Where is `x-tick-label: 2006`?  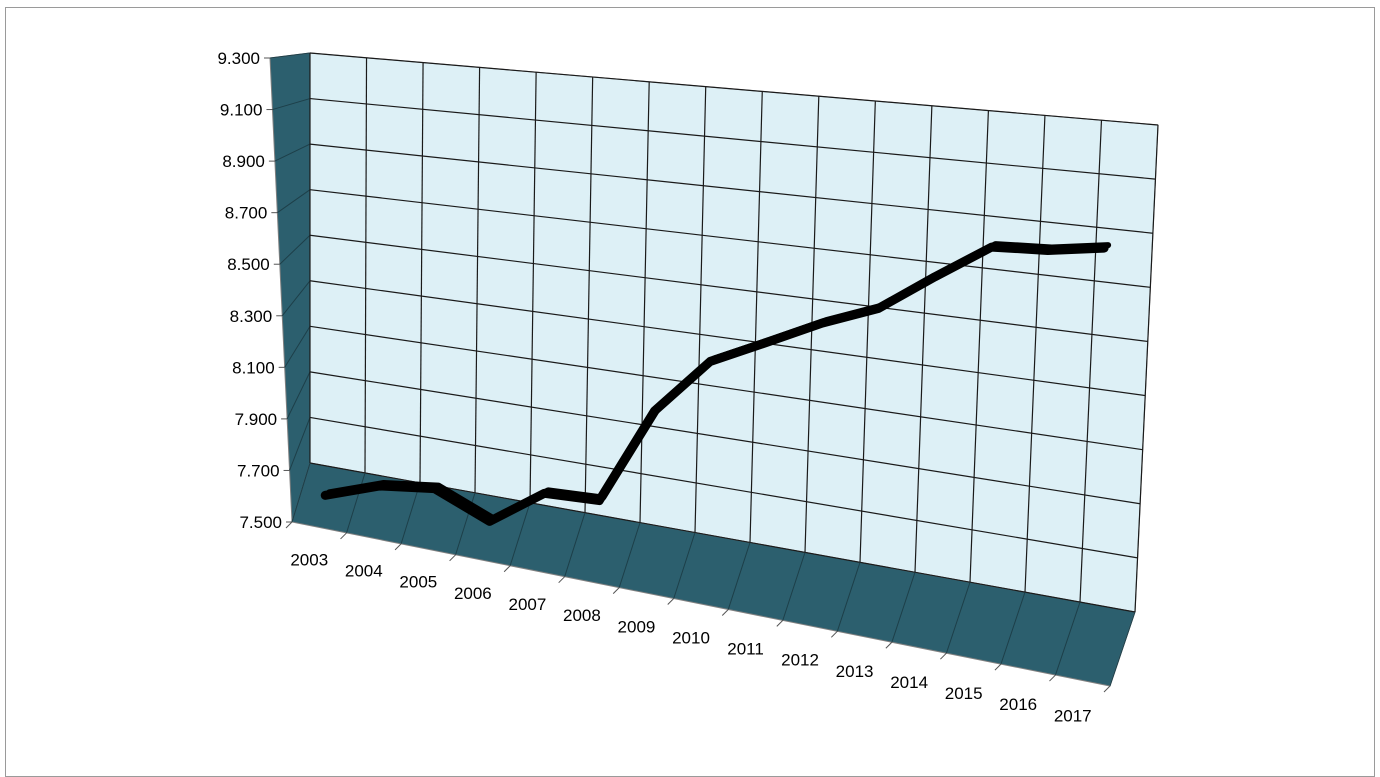 x-tick-label: 2006 is located at coordinates (473, 593).